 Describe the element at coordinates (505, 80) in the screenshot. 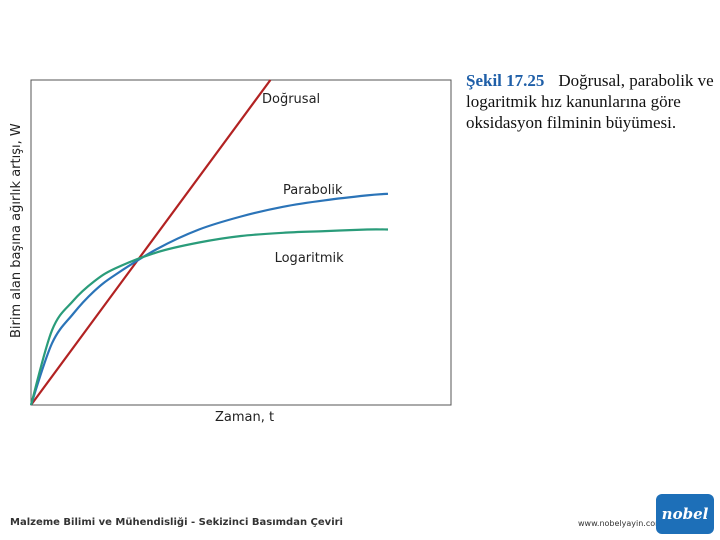

I see `figure-number: Şekil 17.25` at that location.